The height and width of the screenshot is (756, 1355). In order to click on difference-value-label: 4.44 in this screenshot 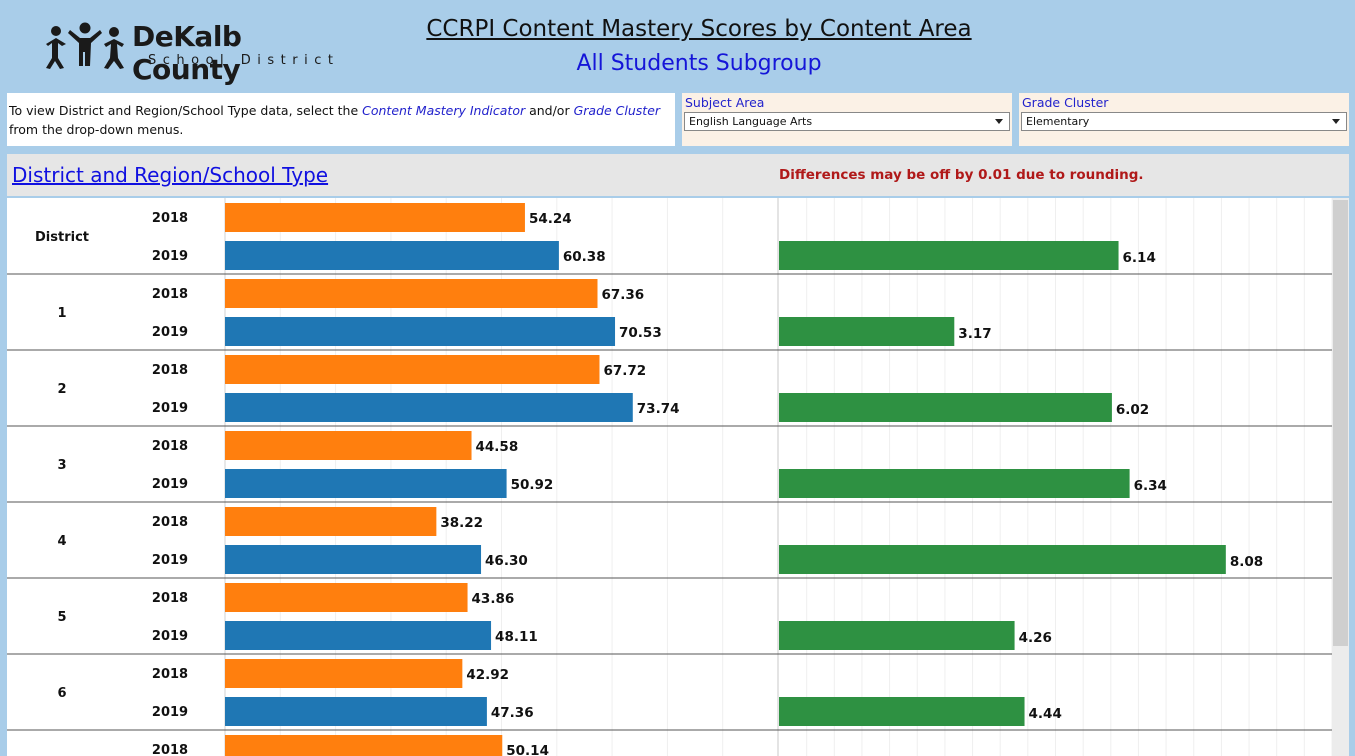, I will do `click(1045, 714)`.